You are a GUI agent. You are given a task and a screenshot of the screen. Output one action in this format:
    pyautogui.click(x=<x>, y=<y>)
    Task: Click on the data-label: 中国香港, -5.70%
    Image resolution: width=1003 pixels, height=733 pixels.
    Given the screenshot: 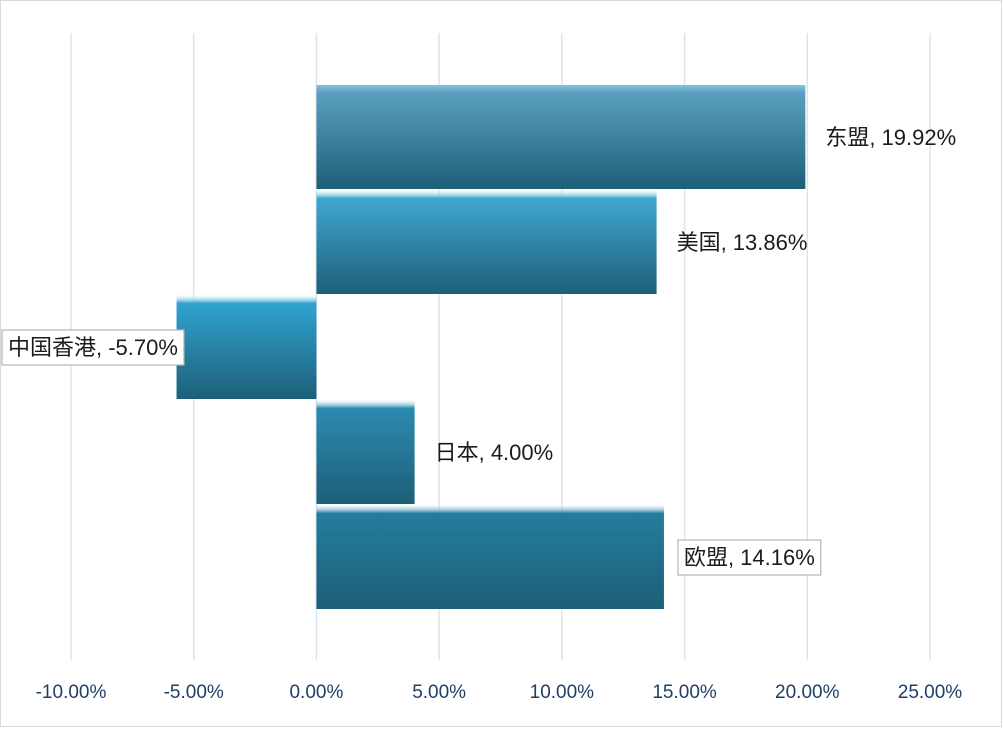 What is the action you would take?
    pyautogui.click(x=93, y=347)
    